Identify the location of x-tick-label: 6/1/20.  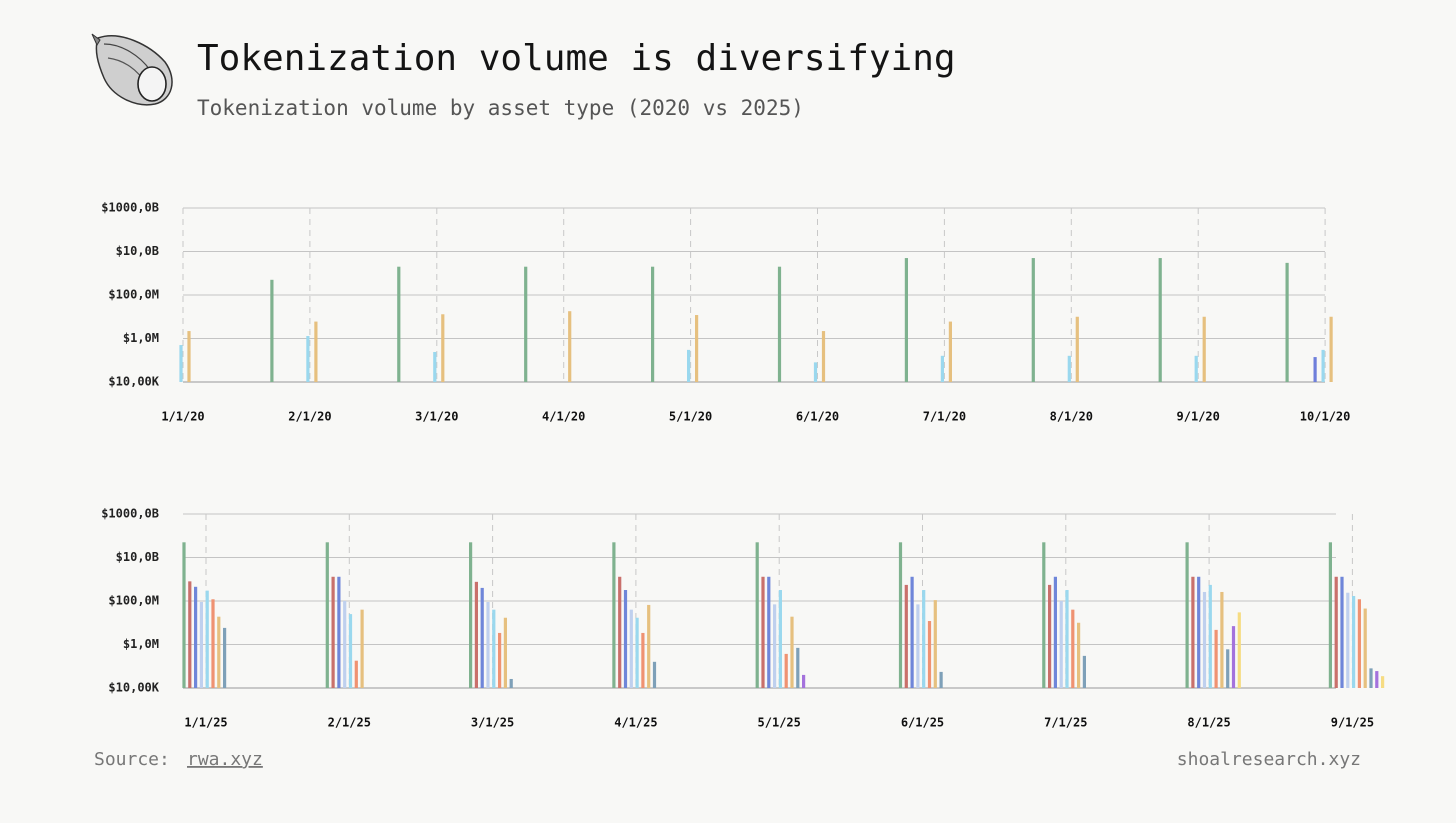
(817, 417).